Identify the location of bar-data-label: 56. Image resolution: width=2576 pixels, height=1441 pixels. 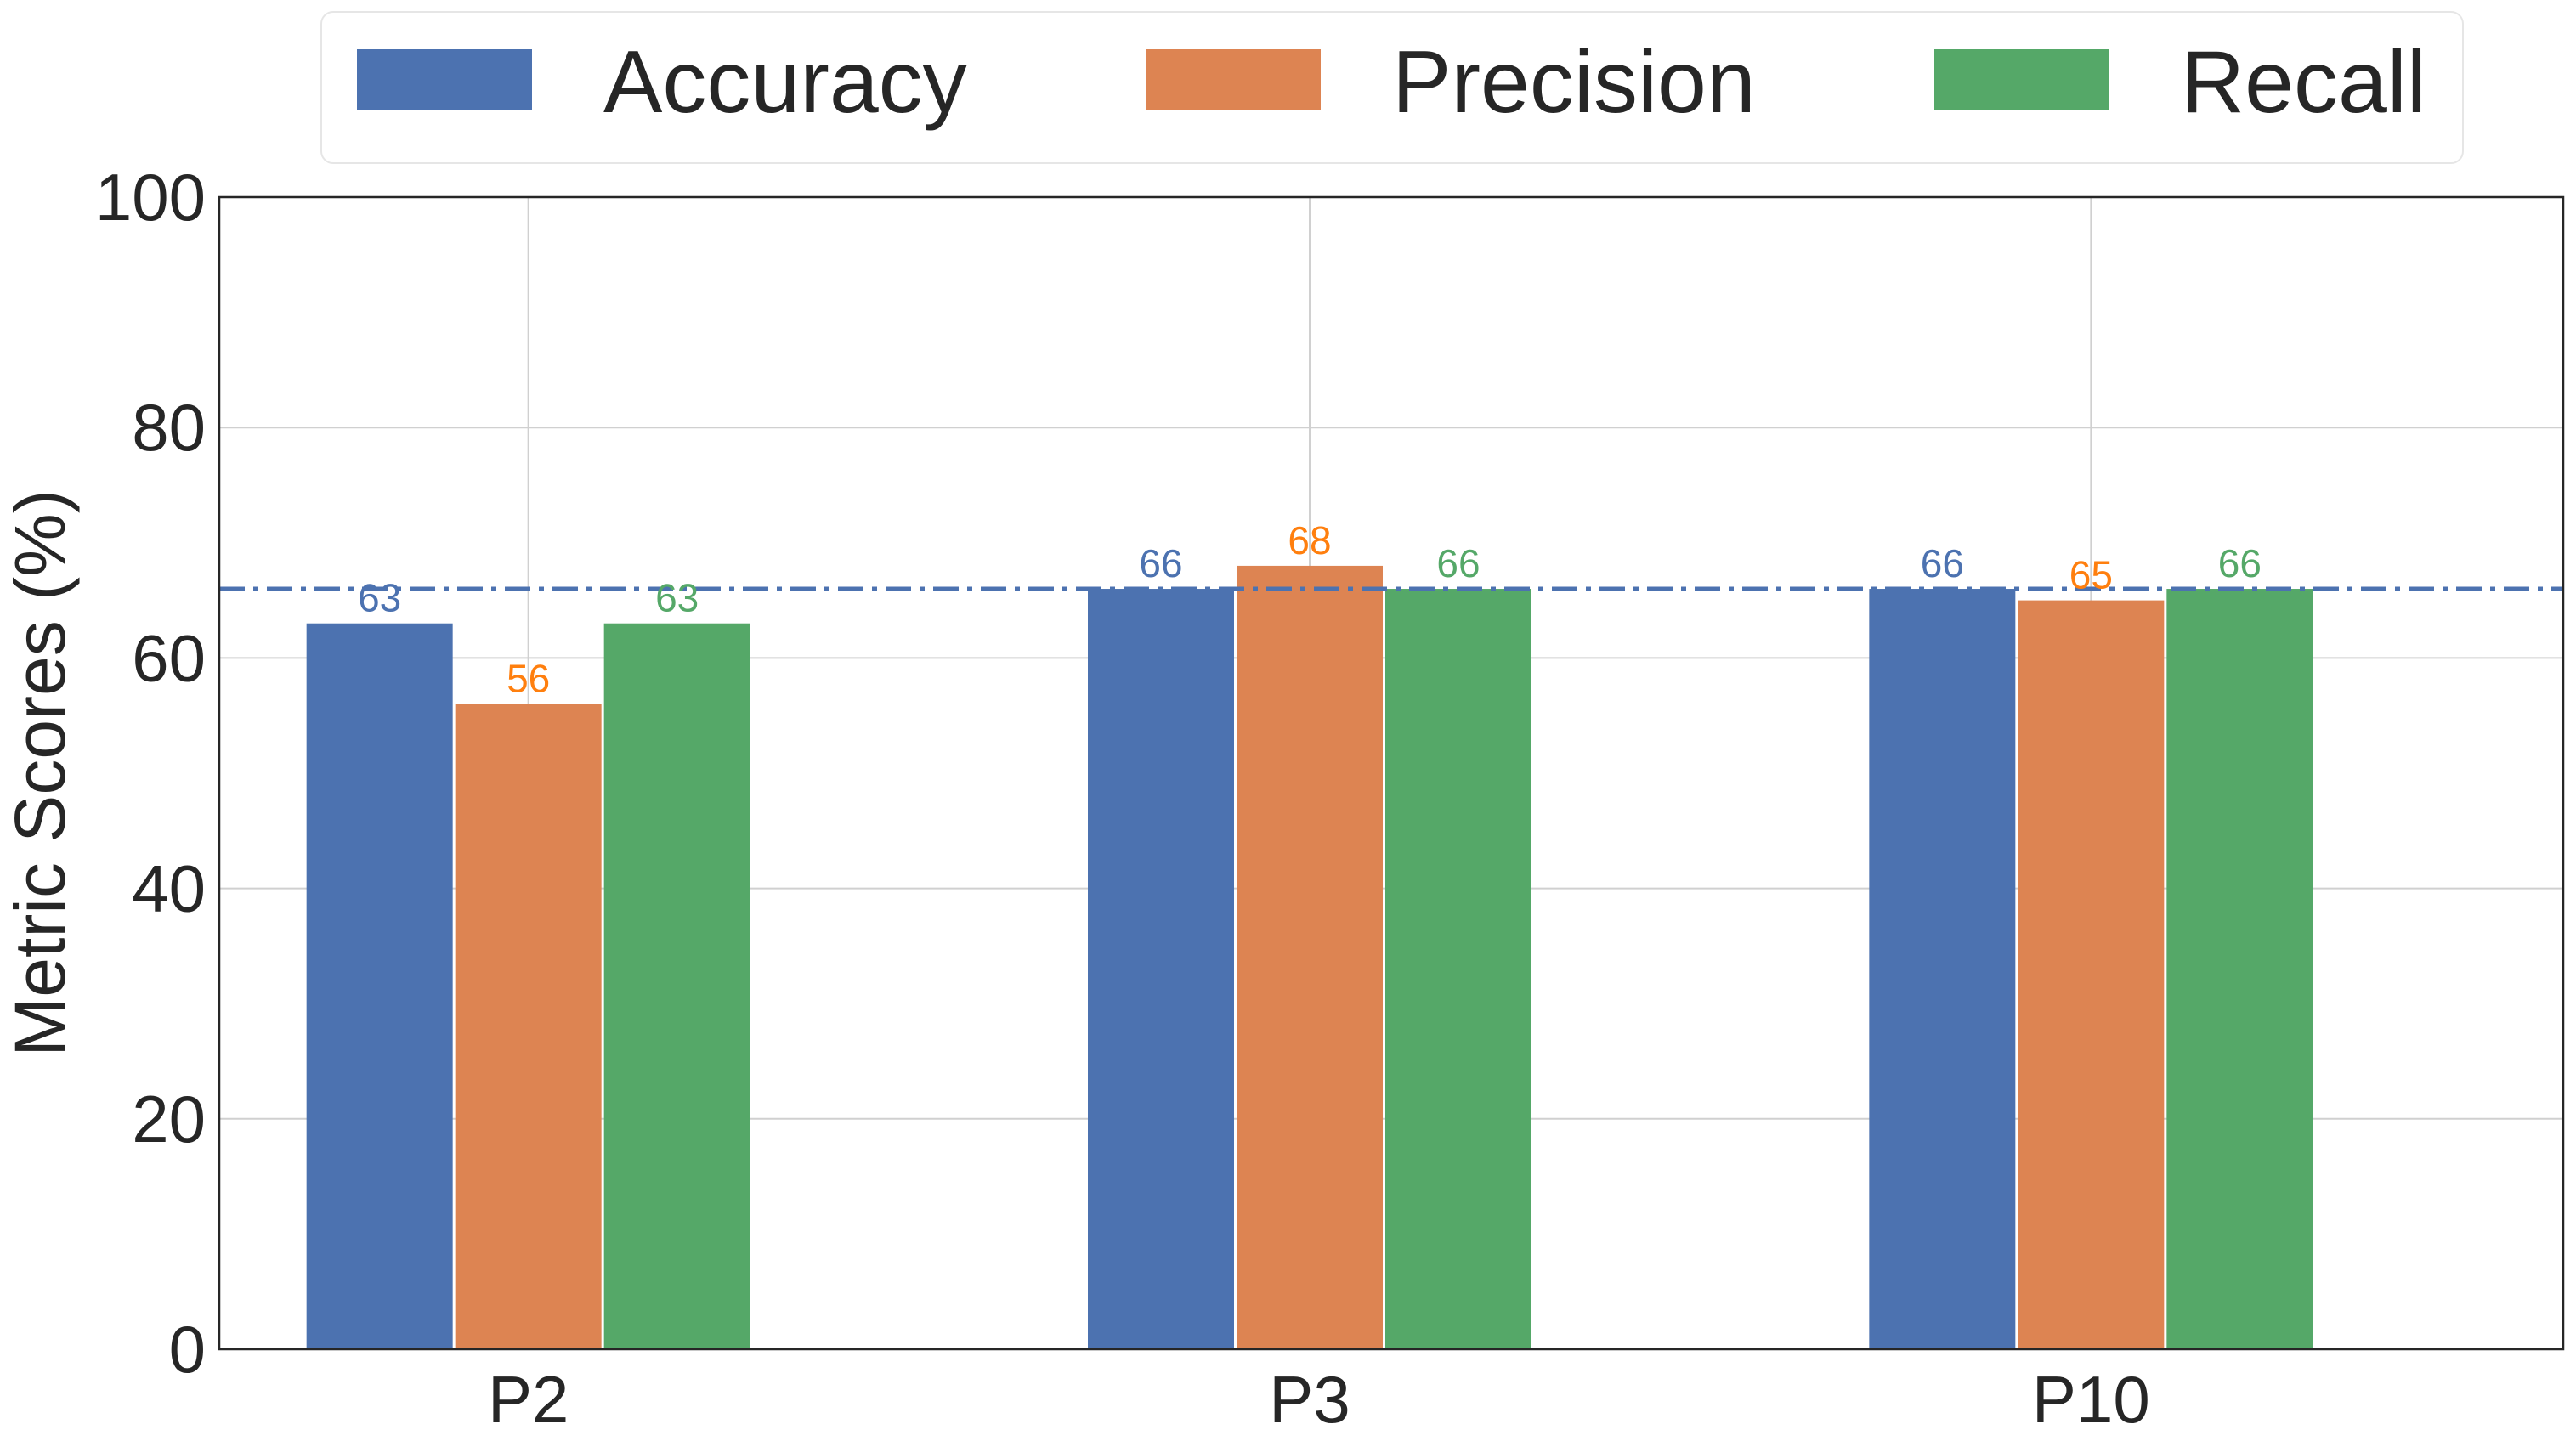
(528, 679).